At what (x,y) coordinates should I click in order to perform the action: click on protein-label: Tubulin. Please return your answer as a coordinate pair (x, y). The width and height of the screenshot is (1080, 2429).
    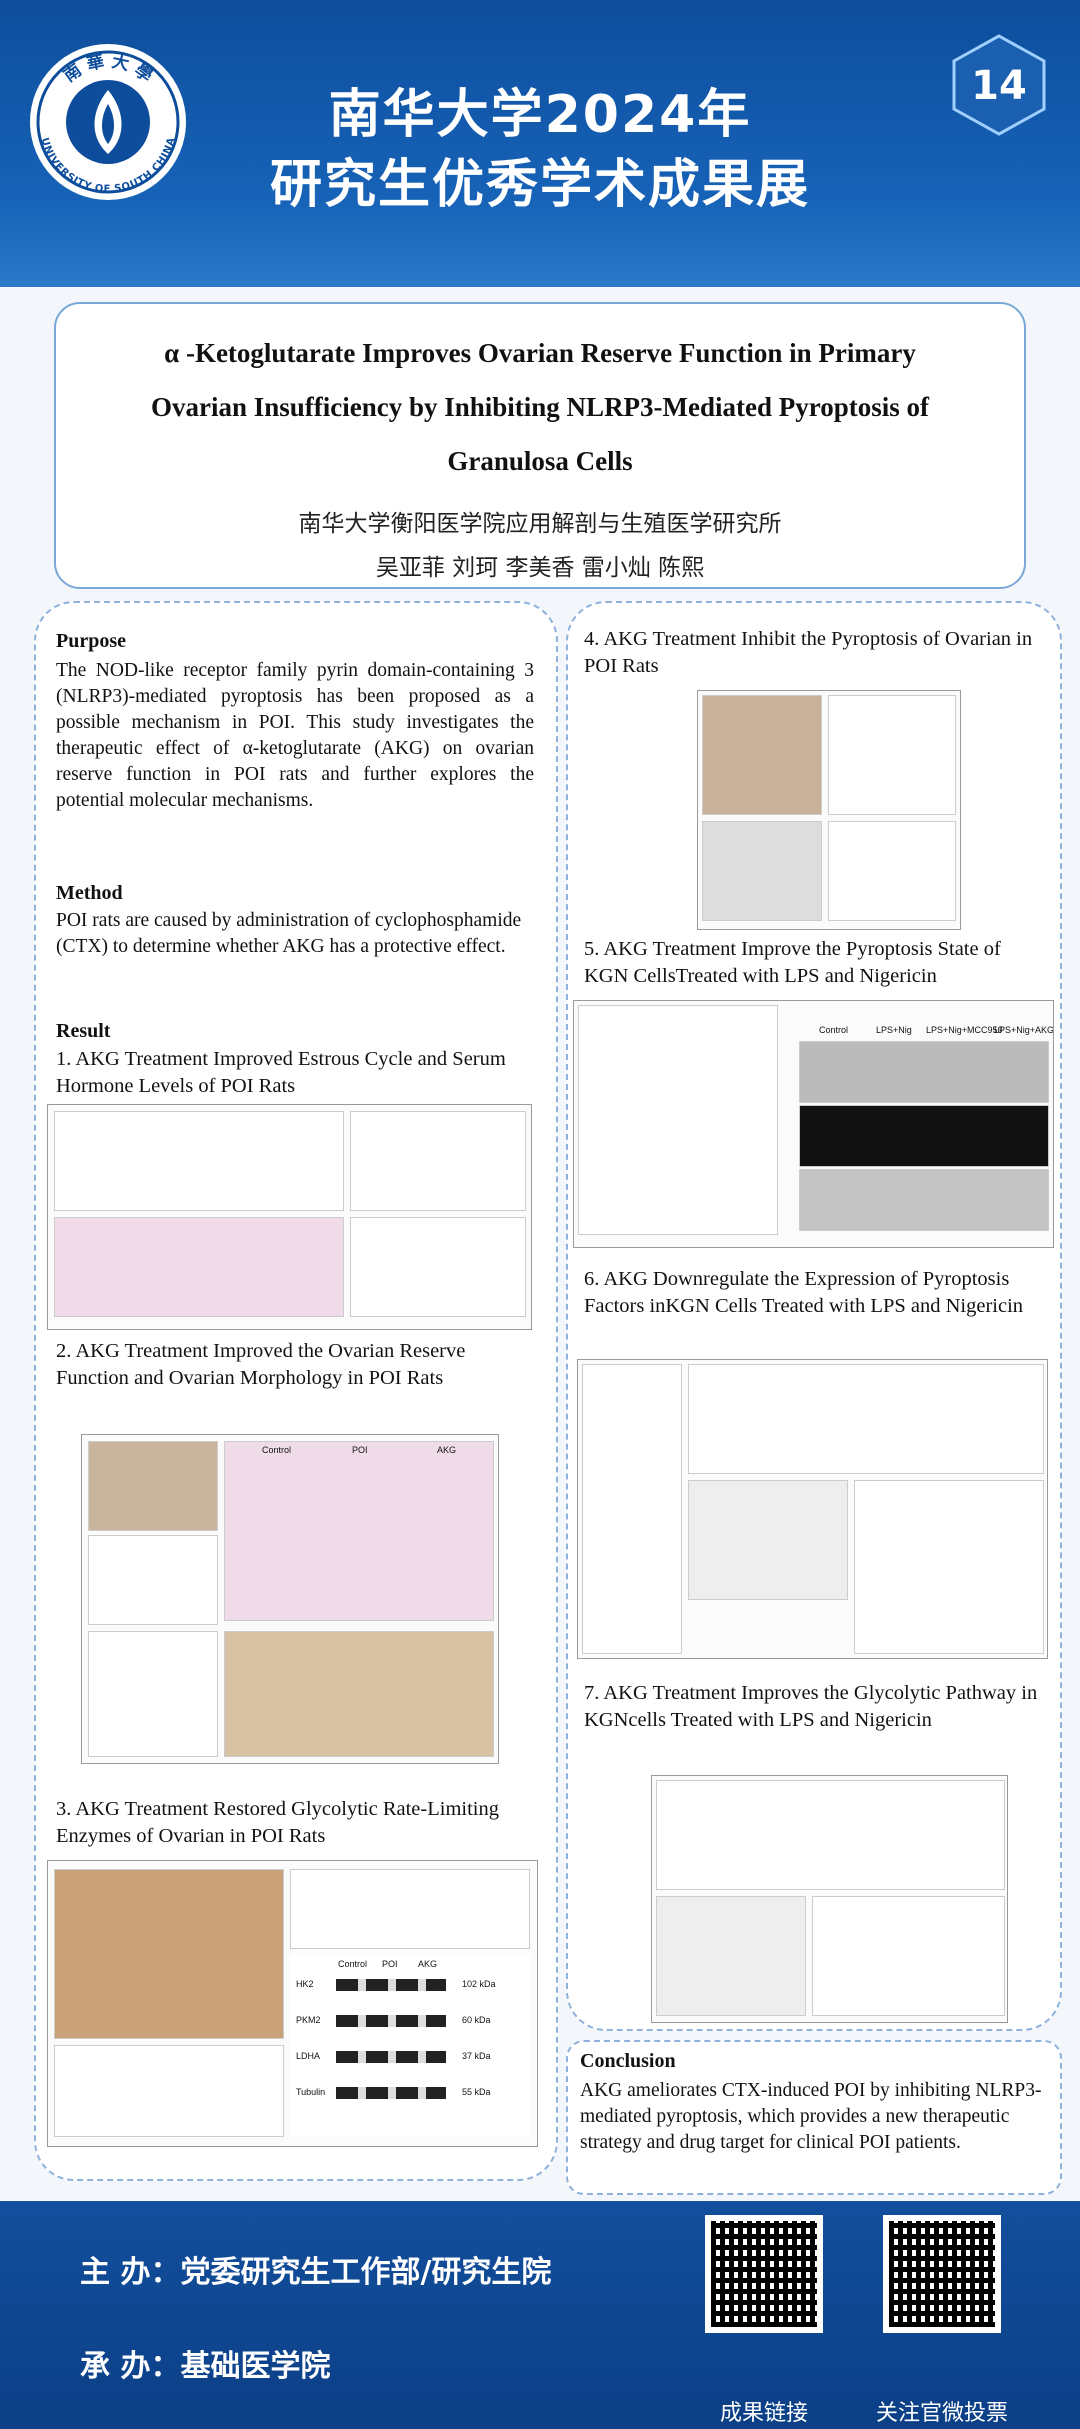
    Looking at the image, I should click on (311, 2092).